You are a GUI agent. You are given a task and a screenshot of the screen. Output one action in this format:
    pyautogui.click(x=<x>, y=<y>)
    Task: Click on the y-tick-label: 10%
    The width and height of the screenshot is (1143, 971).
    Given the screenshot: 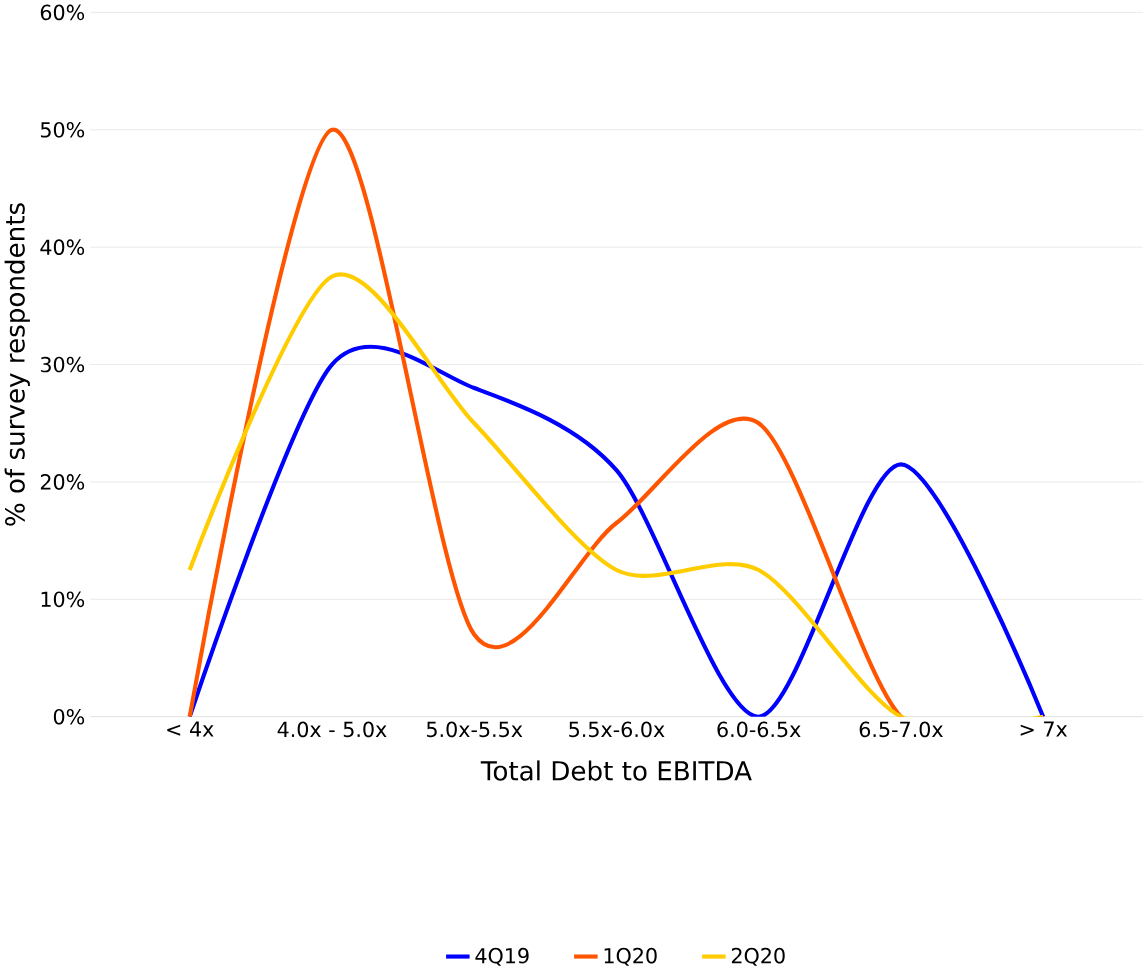 What is the action you would take?
    pyautogui.click(x=63, y=599)
    